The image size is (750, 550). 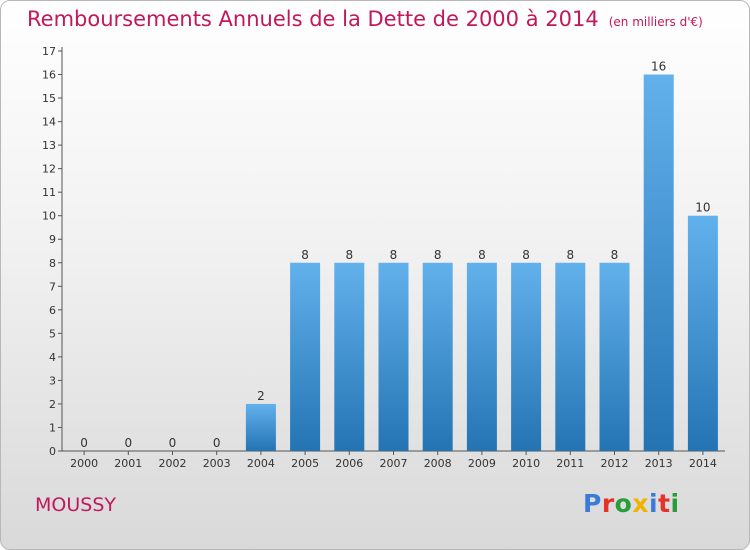 What do you see at coordinates (49, 169) in the screenshot?
I see `y-tick-label: 12` at bounding box center [49, 169].